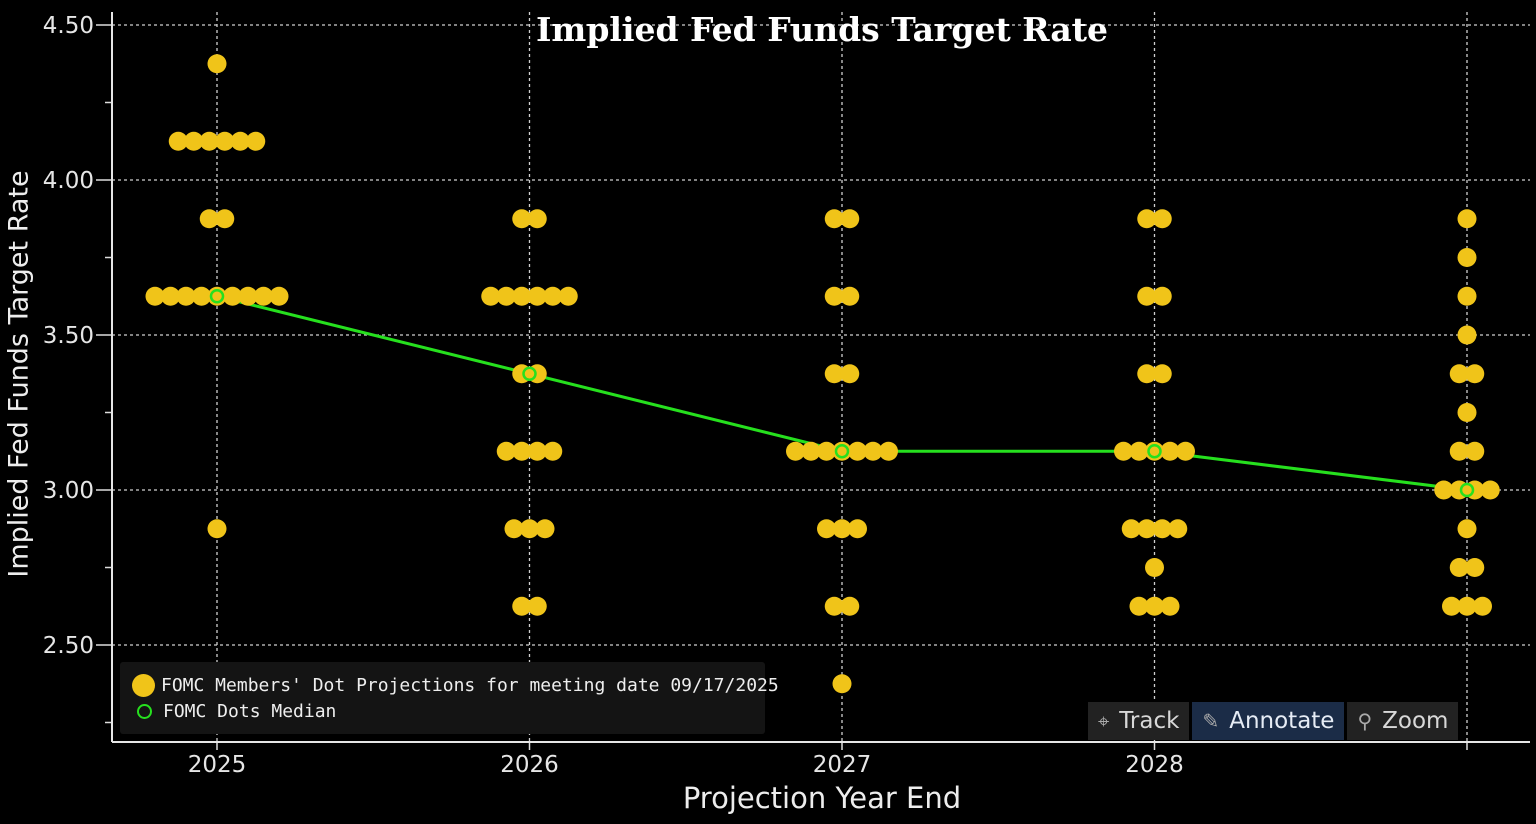 Image resolution: width=1536 pixels, height=824 pixels. Describe the element at coordinates (1415, 721) in the screenshot. I see `zoom-label: Zoom` at that location.